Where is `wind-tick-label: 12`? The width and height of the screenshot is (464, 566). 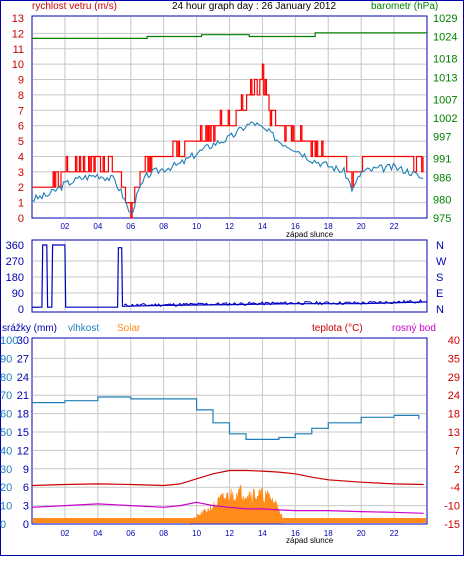 wind-tick-label: 12 is located at coordinates (18, 34).